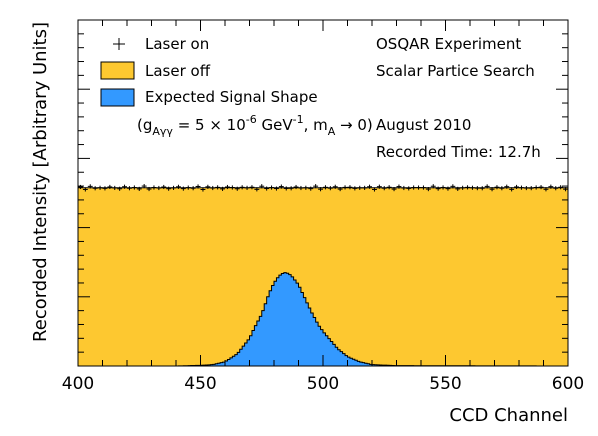  What do you see at coordinates (144, 125) in the screenshot?
I see `note-prefix: (g` at bounding box center [144, 125].